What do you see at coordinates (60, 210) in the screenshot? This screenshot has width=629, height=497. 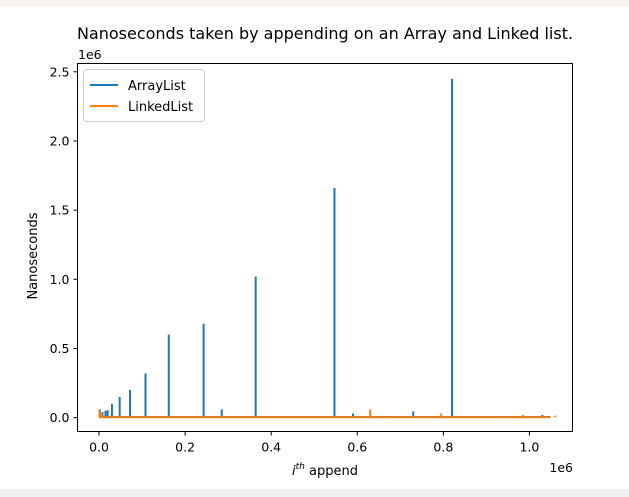 I see `y-tick-label: 1.5` at bounding box center [60, 210].